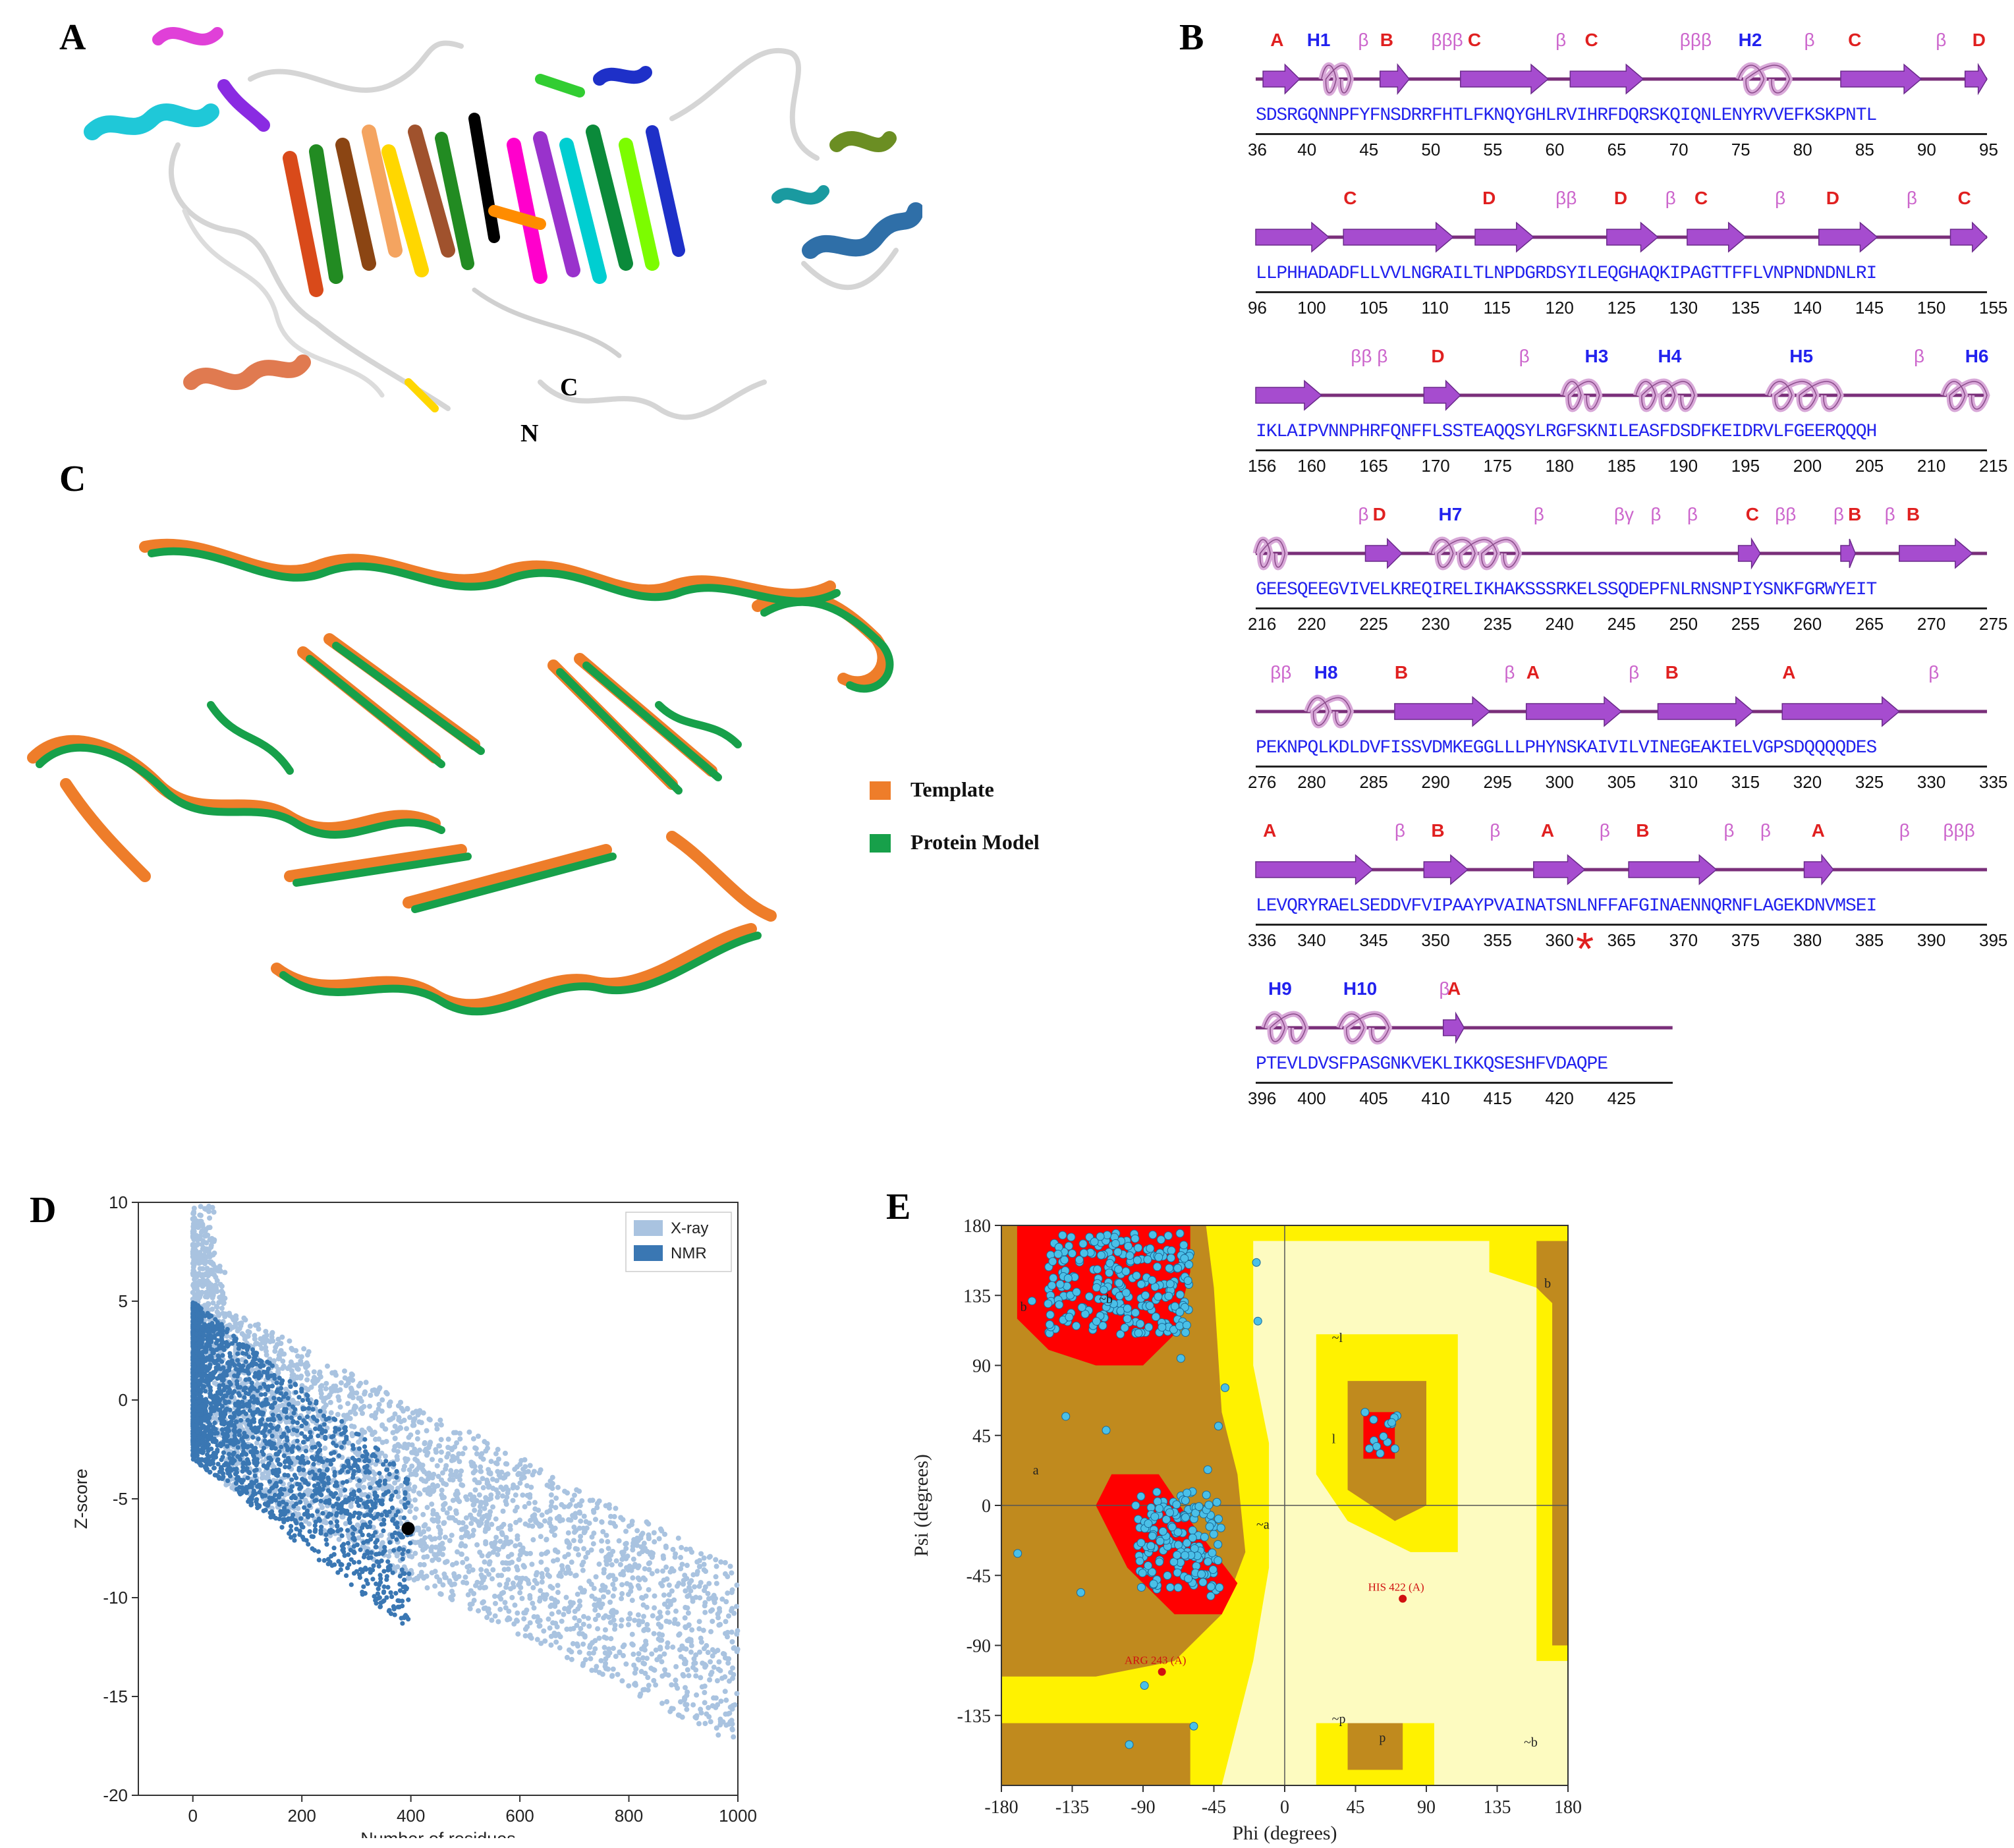  What do you see at coordinates (1696, 40) in the screenshot?
I see `ss-label: βββ` at bounding box center [1696, 40].